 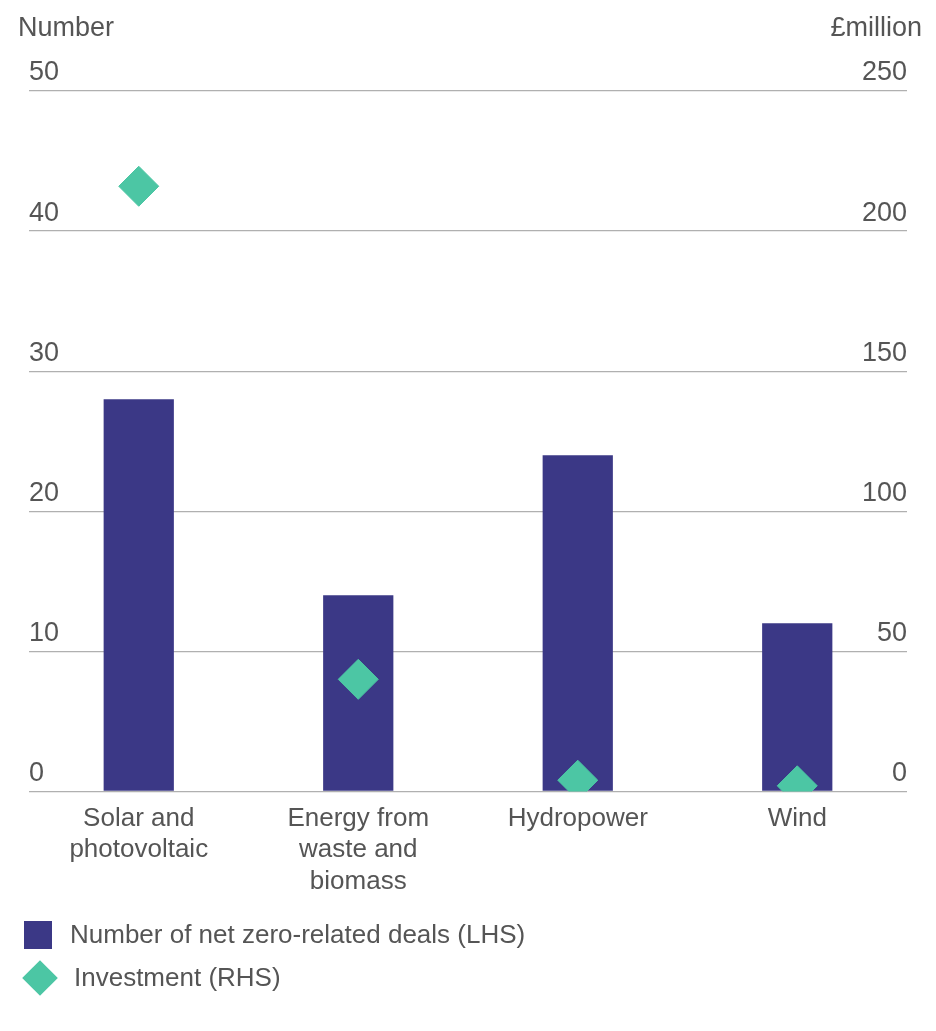 What do you see at coordinates (177, 977) in the screenshot?
I see `legend-label: Investment (RHS)` at bounding box center [177, 977].